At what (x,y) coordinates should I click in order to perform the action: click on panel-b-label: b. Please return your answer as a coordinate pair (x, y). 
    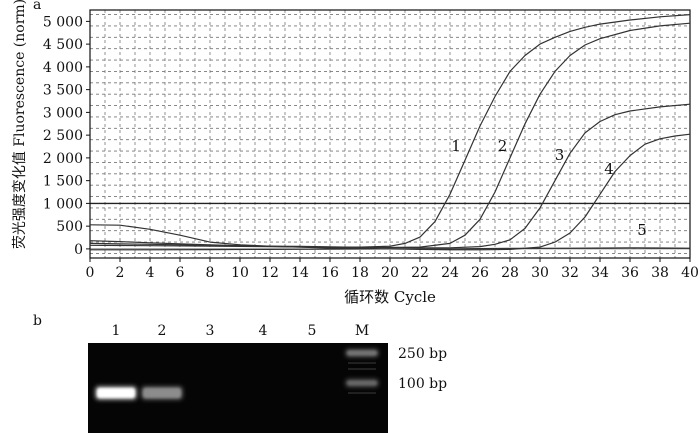
    Looking at the image, I should click on (37, 321).